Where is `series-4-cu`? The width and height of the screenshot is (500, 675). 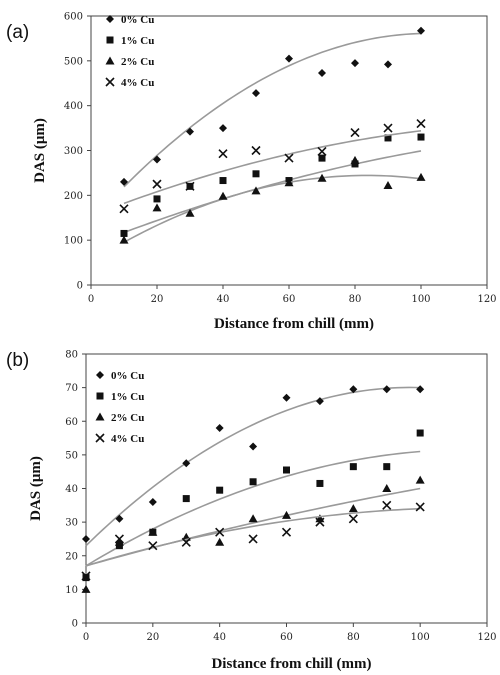 series-4-cu is located at coordinates (253, 540).